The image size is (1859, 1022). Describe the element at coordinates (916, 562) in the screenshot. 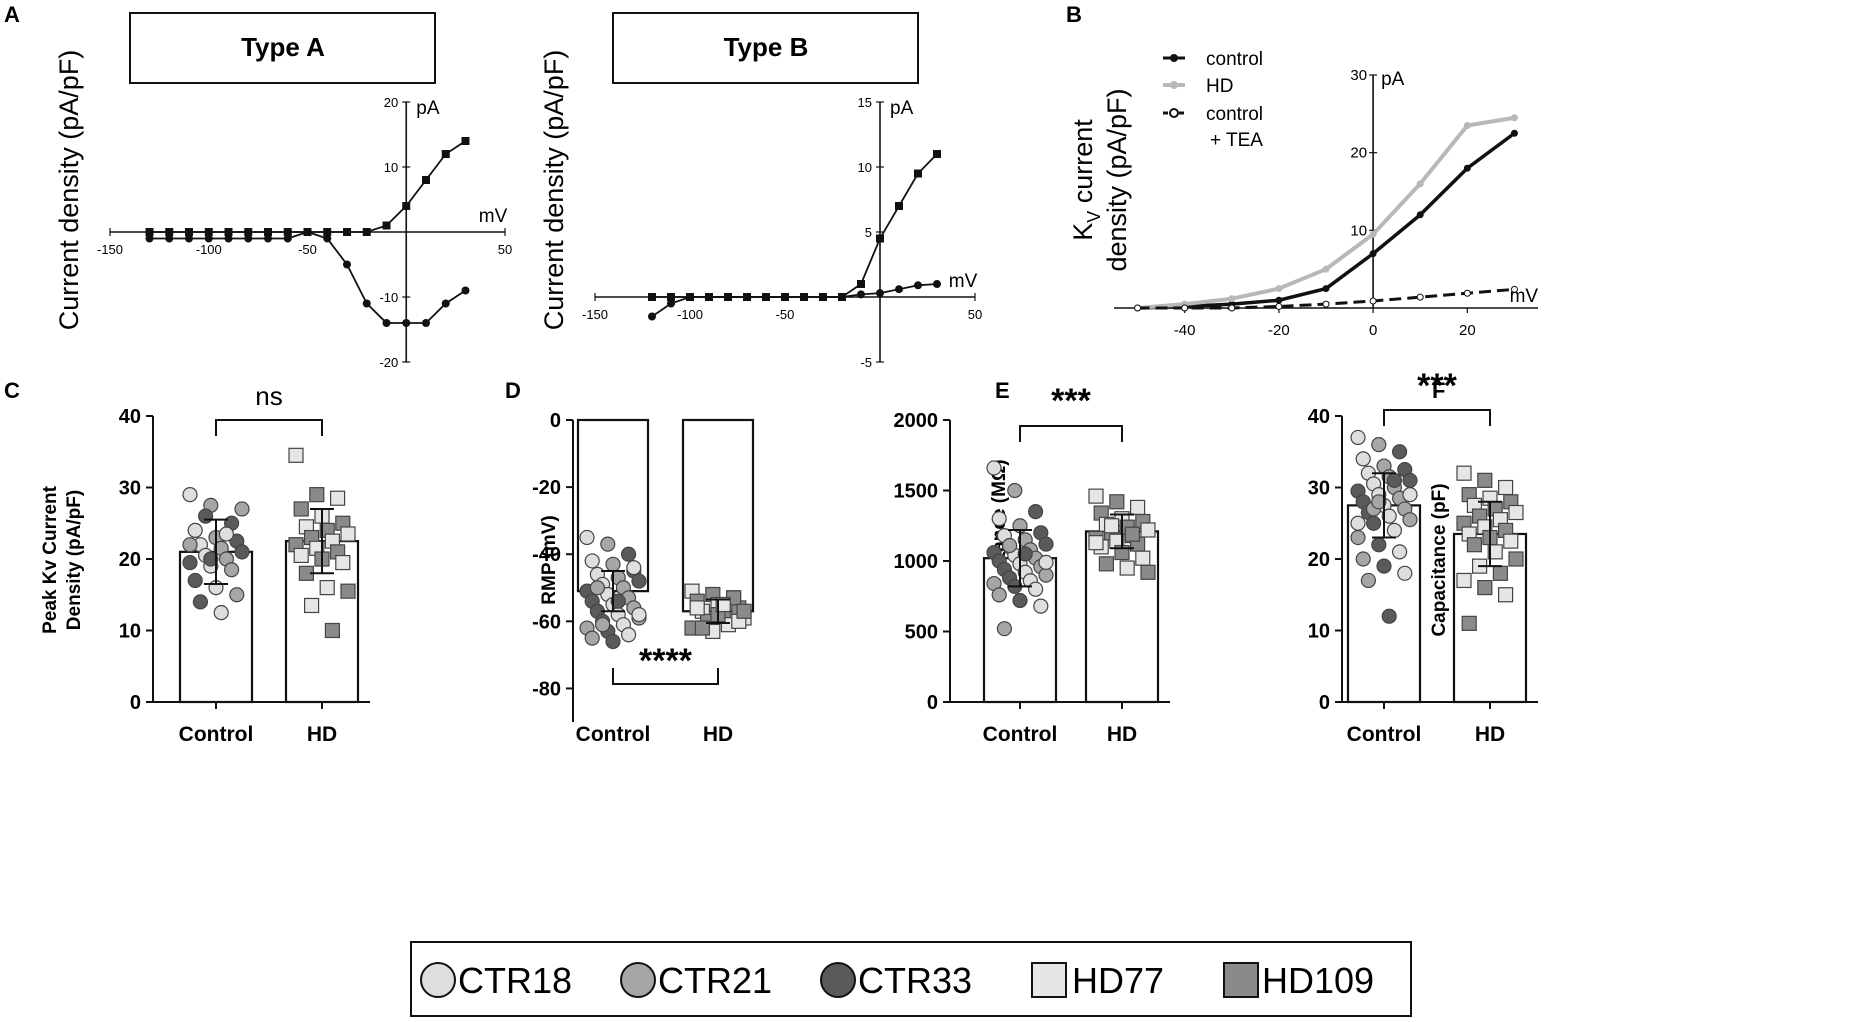

I see `y-tick-label: 1000` at that location.